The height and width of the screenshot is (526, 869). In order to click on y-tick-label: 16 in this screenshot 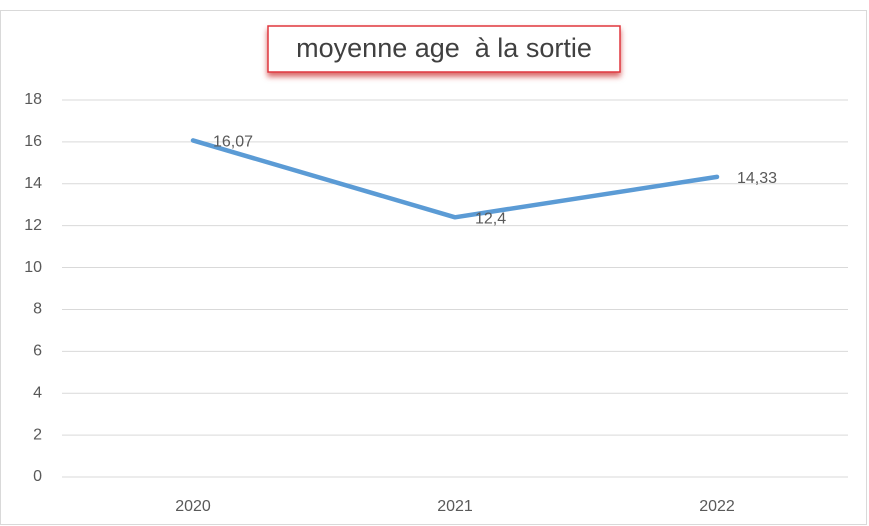, I will do `click(33, 141)`.